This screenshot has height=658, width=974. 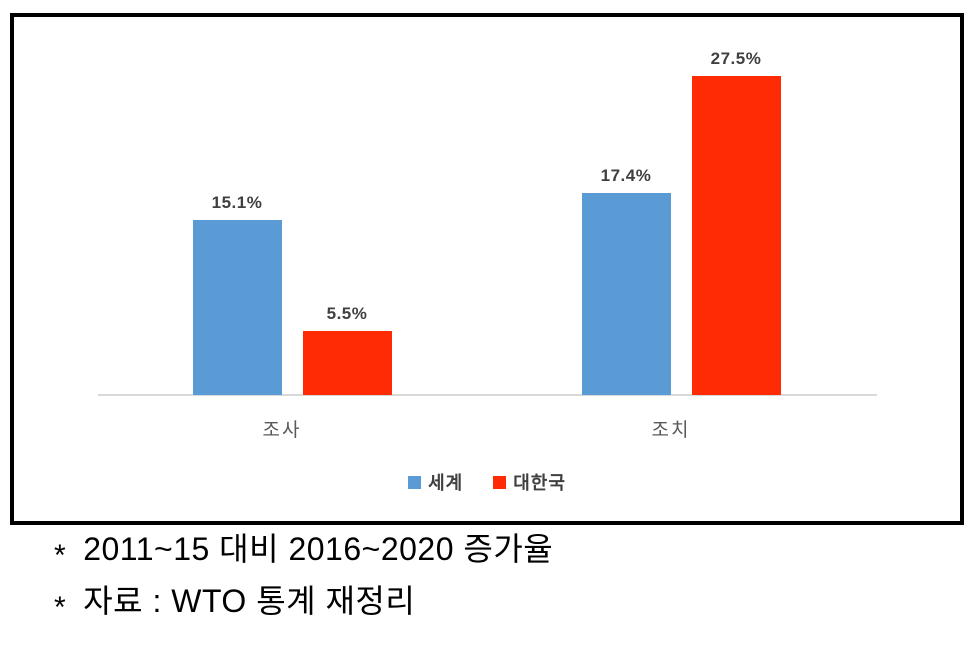 What do you see at coordinates (249, 600) in the screenshot?
I see `footnote-text: 자료 : WTO 통계 재정리` at bounding box center [249, 600].